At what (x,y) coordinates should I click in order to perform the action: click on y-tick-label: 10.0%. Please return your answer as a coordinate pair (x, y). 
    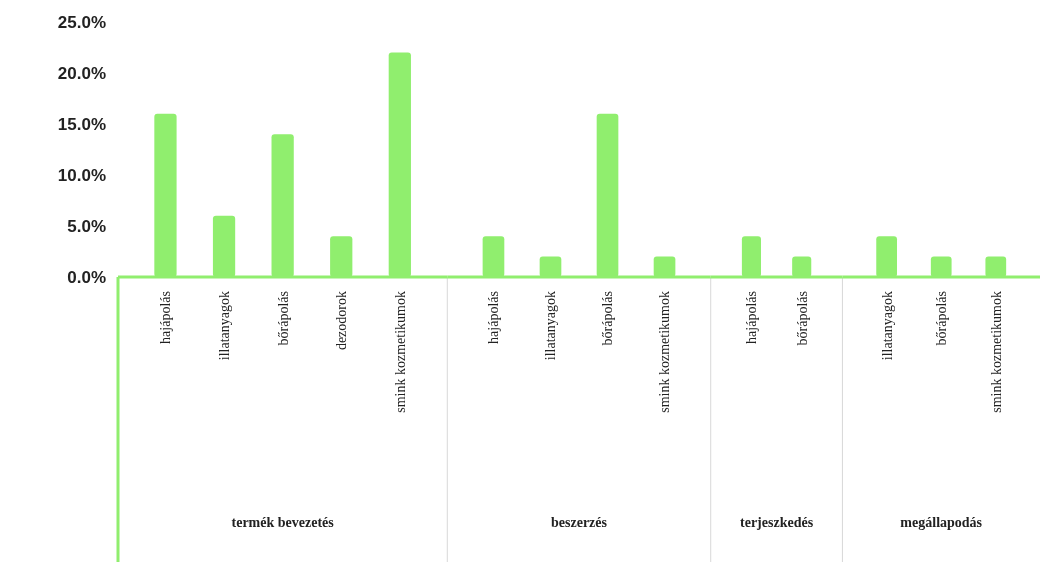
    Looking at the image, I should click on (81, 175).